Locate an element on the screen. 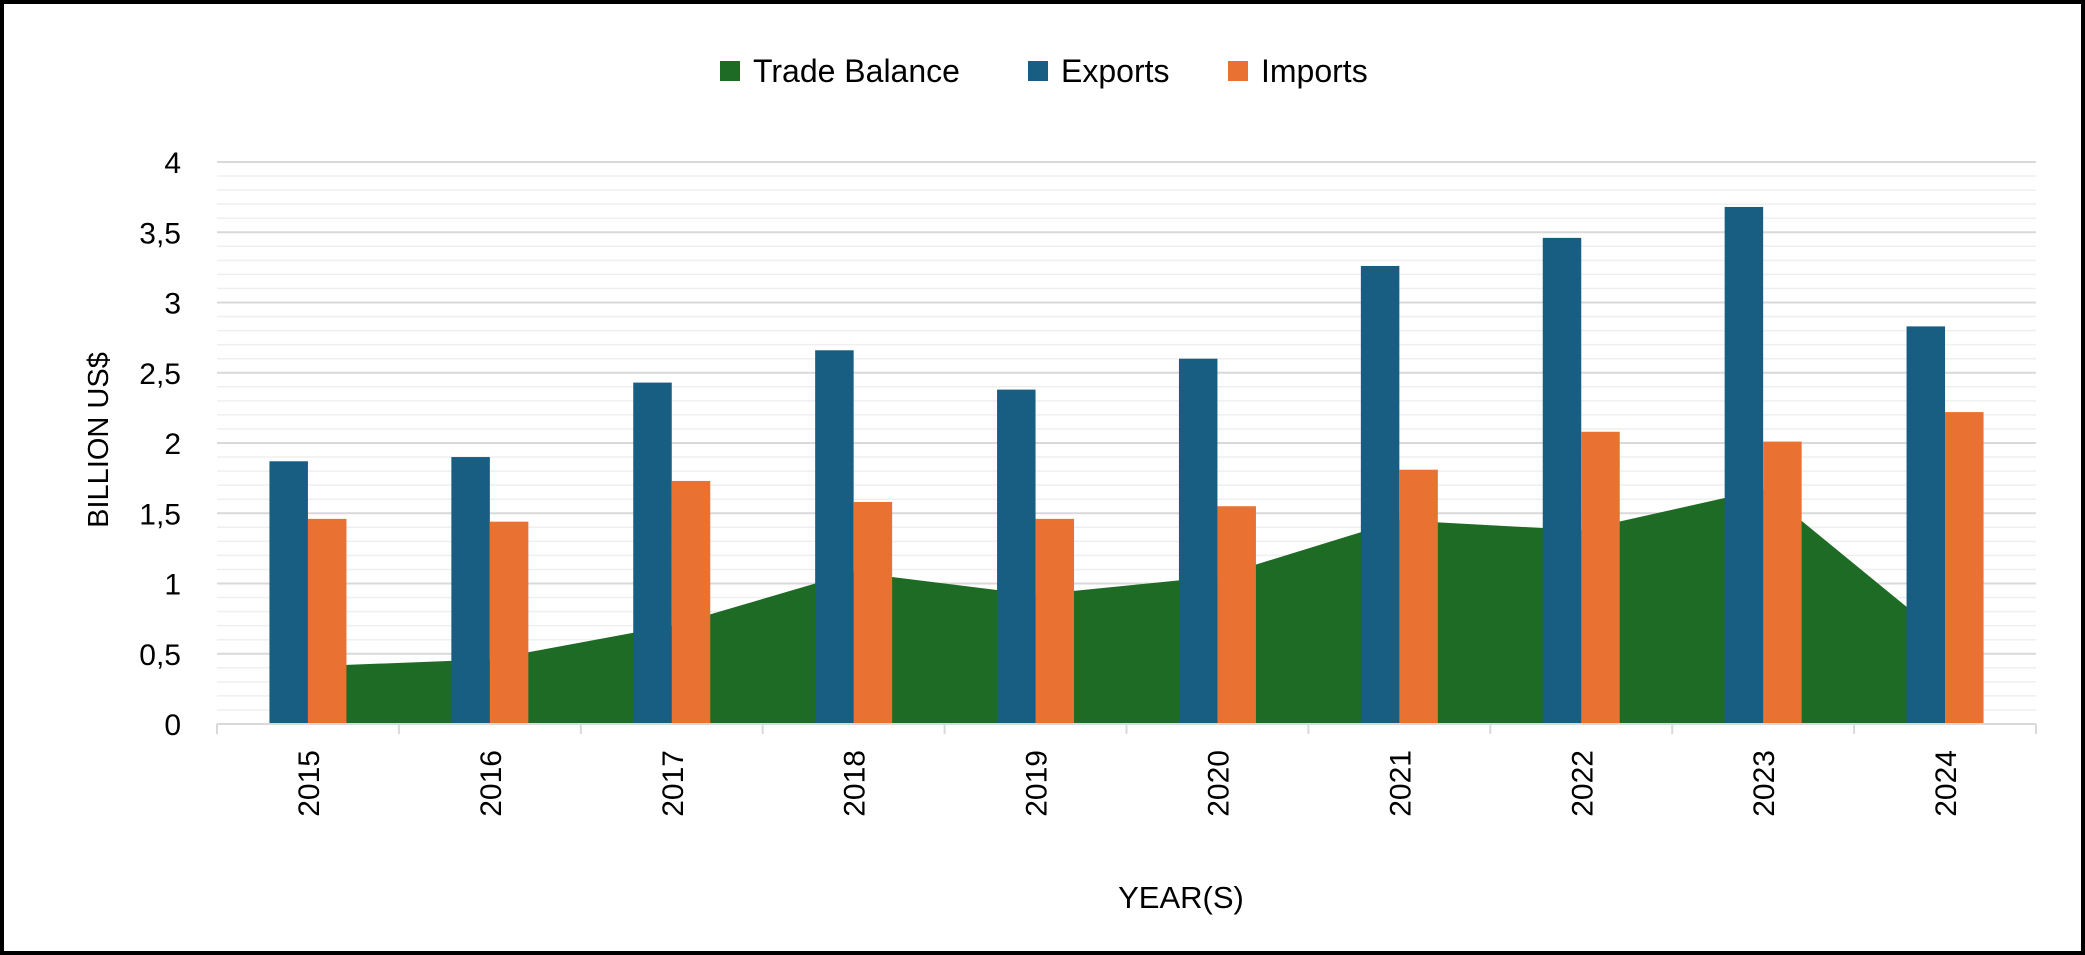 The height and width of the screenshot is (955, 2085). x-tick-label: 2018 is located at coordinates (855, 783).